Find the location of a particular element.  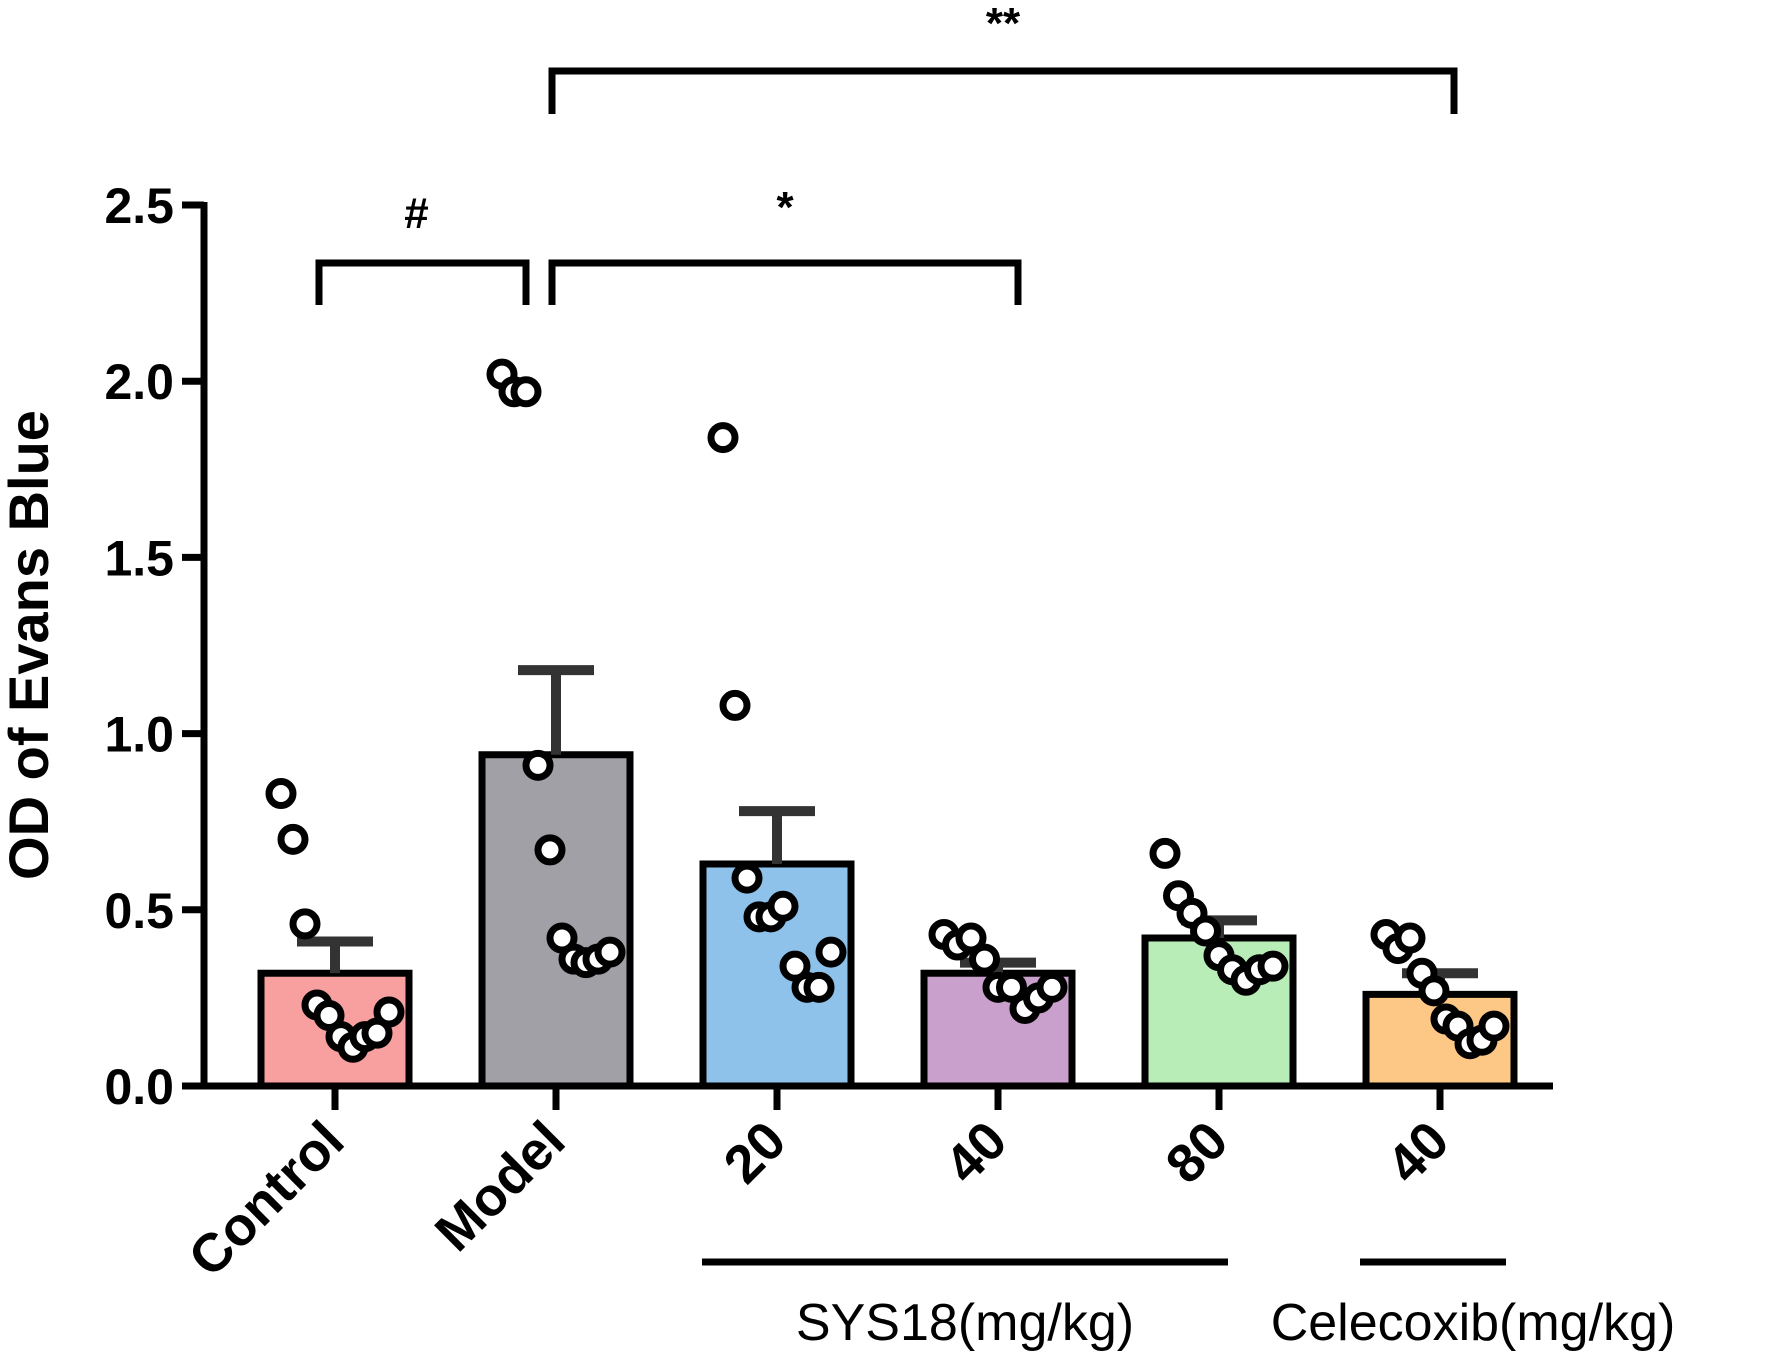

significance-layer: # *** is located at coordinates (886, 152).